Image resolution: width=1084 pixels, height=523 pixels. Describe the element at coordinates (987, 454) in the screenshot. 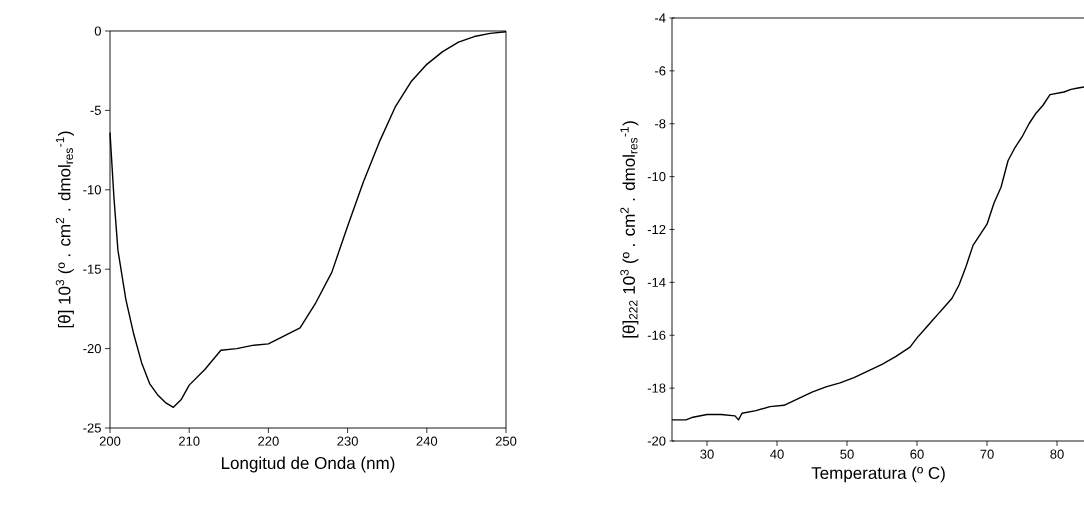

I see `x-tick-label: 70` at that location.